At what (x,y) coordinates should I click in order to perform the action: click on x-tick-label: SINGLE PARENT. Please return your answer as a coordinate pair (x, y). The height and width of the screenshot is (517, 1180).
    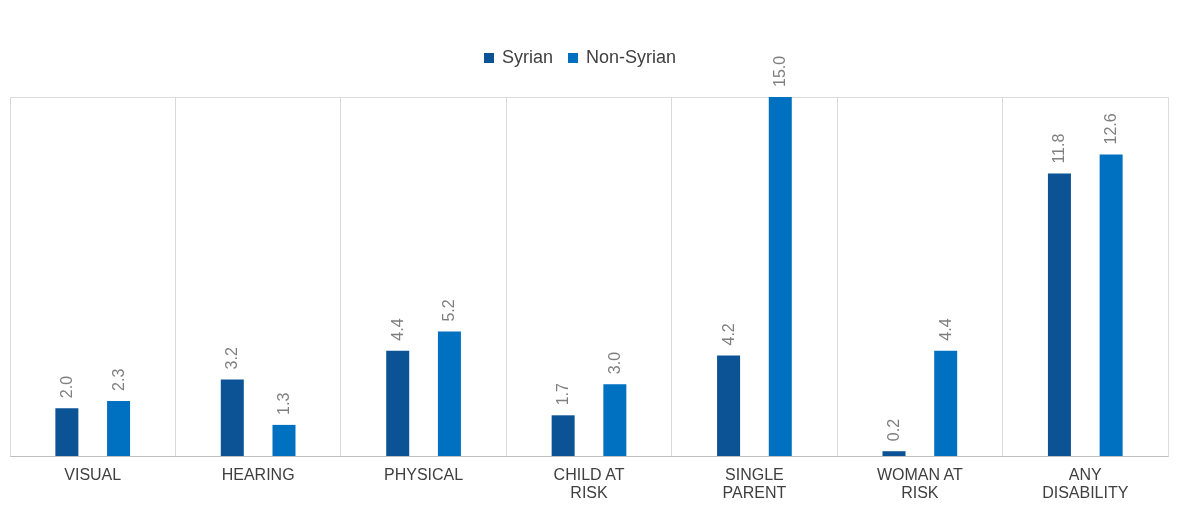
    Looking at the image, I should click on (754, 483).